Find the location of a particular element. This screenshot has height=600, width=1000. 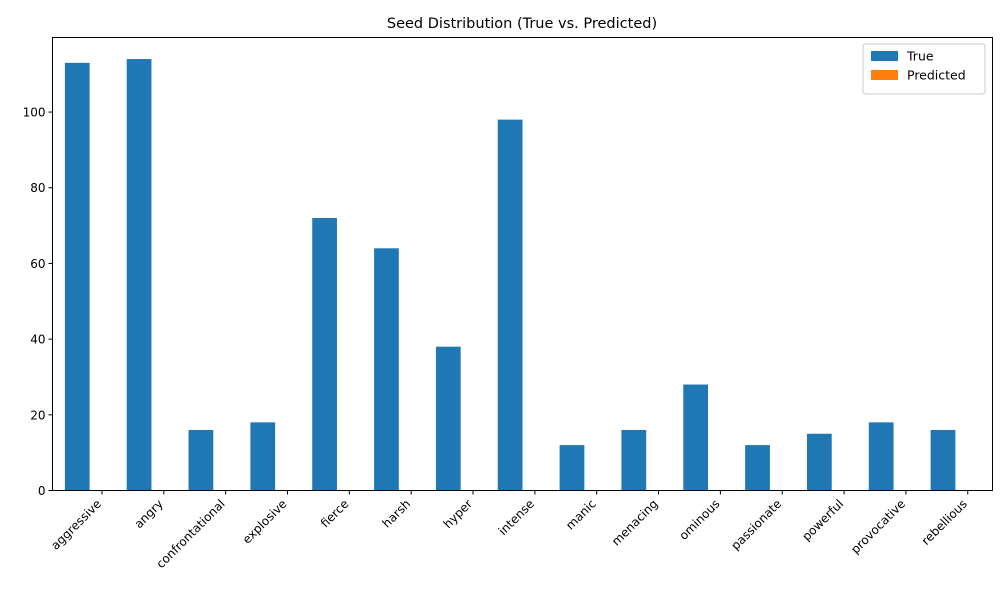

y-tick-label: 20 is located at coordinates (37, 415).